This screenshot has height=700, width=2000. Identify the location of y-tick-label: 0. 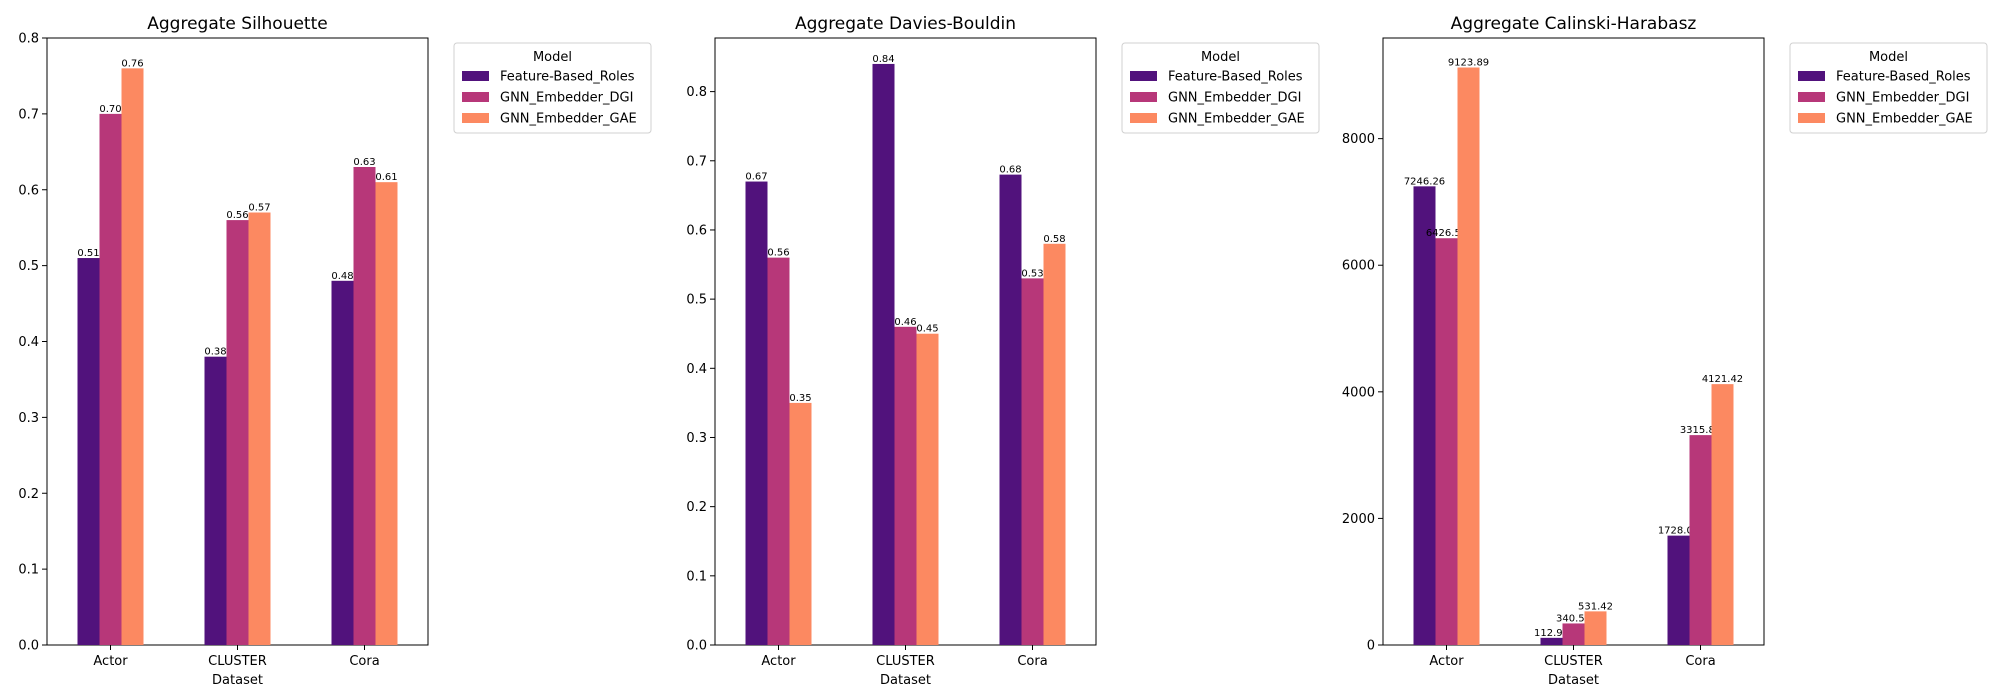
(1371, 646).